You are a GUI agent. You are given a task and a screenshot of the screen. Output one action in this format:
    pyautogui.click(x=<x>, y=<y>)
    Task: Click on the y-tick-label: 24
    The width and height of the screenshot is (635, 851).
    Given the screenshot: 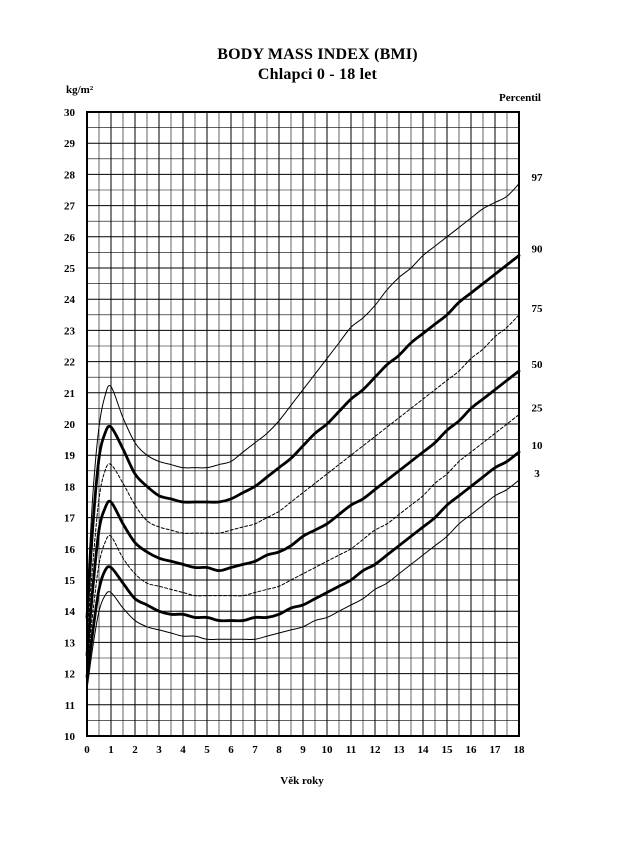 What is the action you would take?
    pyautogui.click(x=70, y=300)
    